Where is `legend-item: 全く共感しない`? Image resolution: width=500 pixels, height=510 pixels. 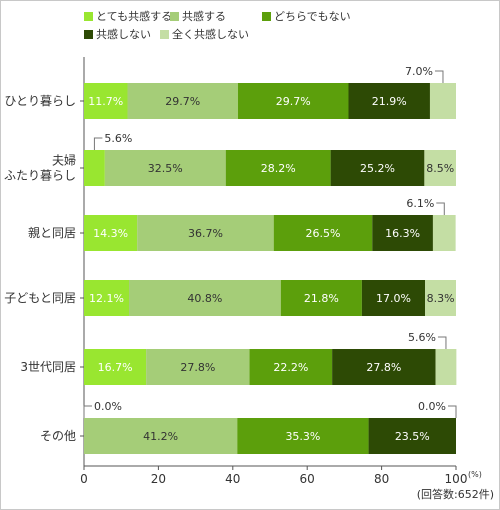
legend-item: 全く共感しない is located at coordinates (204, 34).